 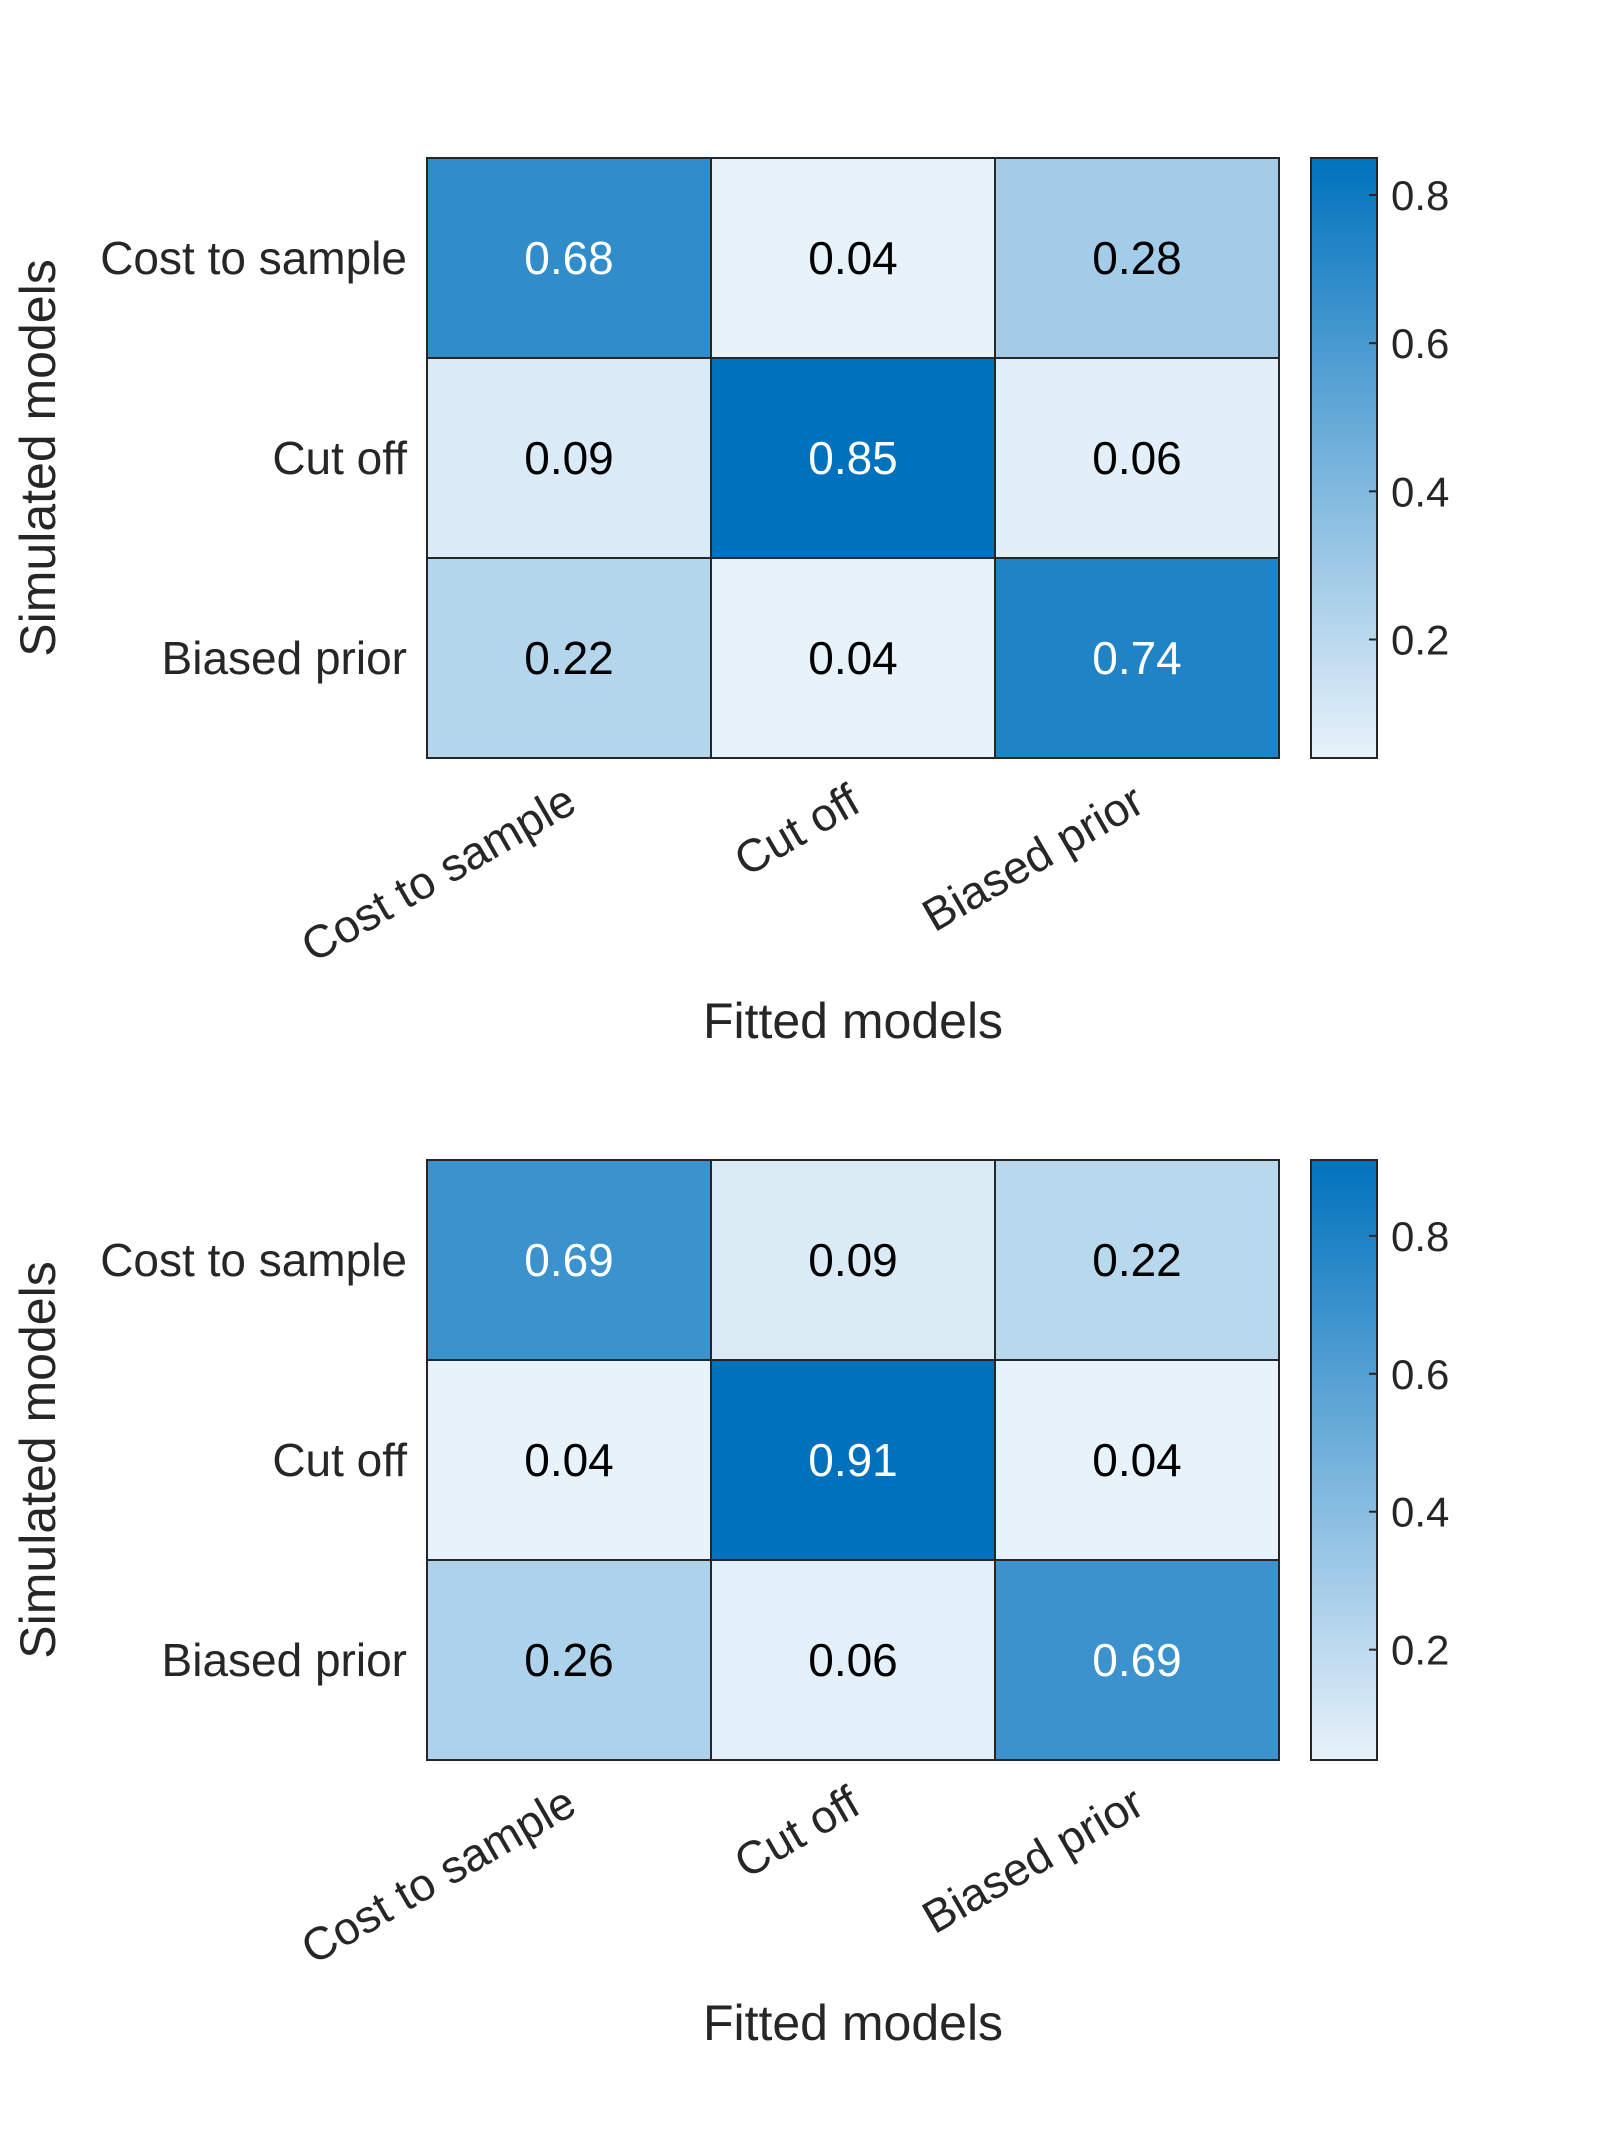 I want to click on cell-value-label: 0.26, so click(x=569, y=1660).